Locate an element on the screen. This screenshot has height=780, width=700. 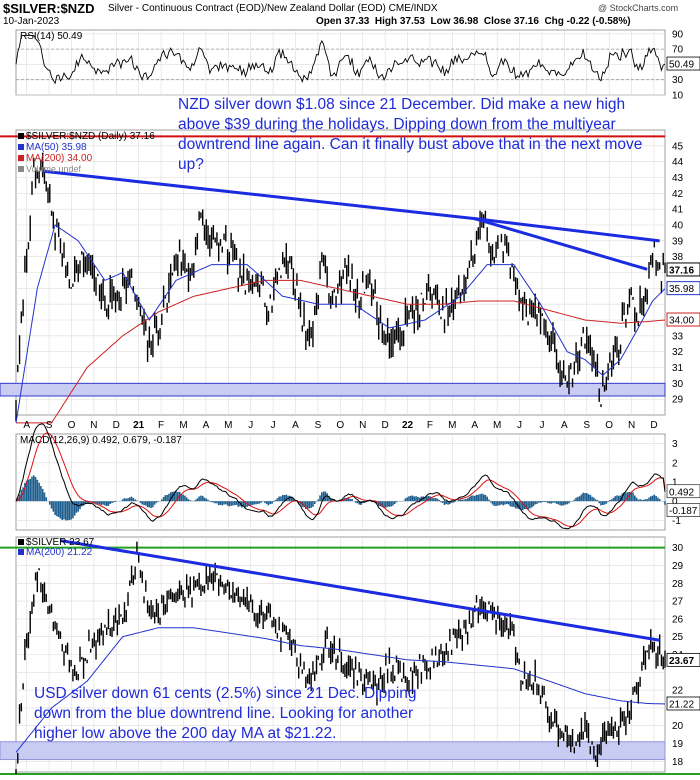
macd-line is located at coordinates (340, 476).